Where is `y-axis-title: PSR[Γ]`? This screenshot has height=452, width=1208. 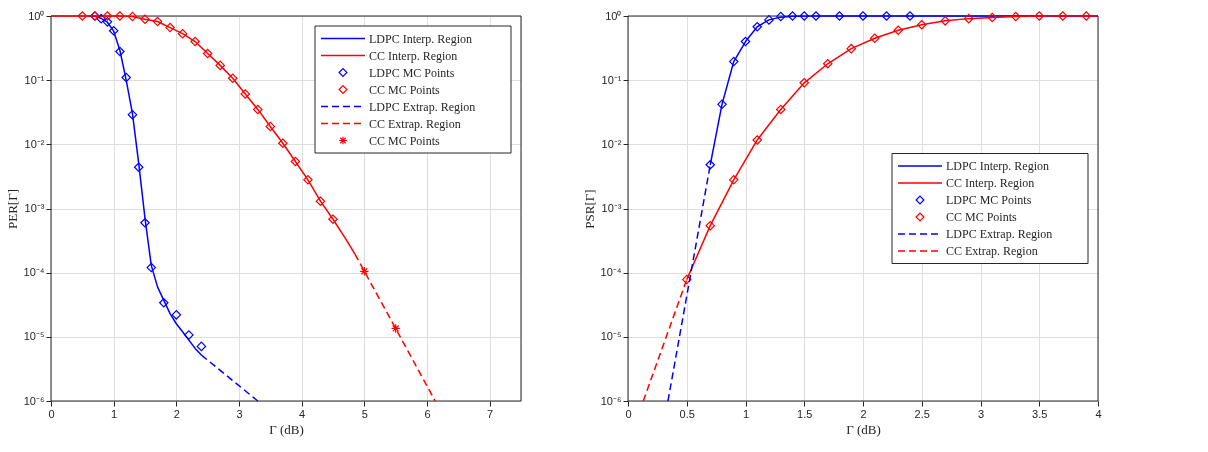
y-axis-title: PSR[Γ] is located at coordinates (589, 209).